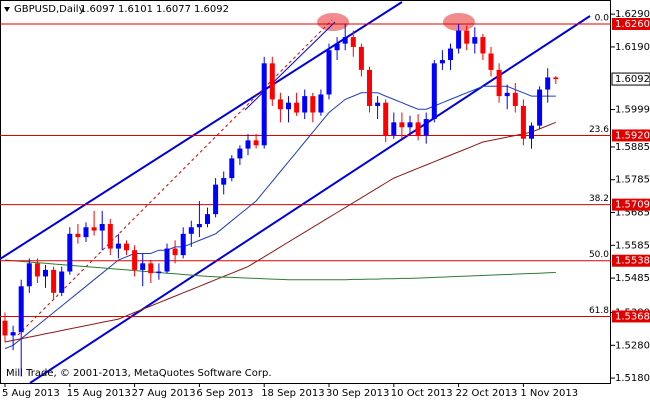 Image resolution: width=650 pixels, height=400 pixels. Describe the element at coordinates (632, 47) in the screenshot. I see `y-tick-label: 1.6190` at that location.